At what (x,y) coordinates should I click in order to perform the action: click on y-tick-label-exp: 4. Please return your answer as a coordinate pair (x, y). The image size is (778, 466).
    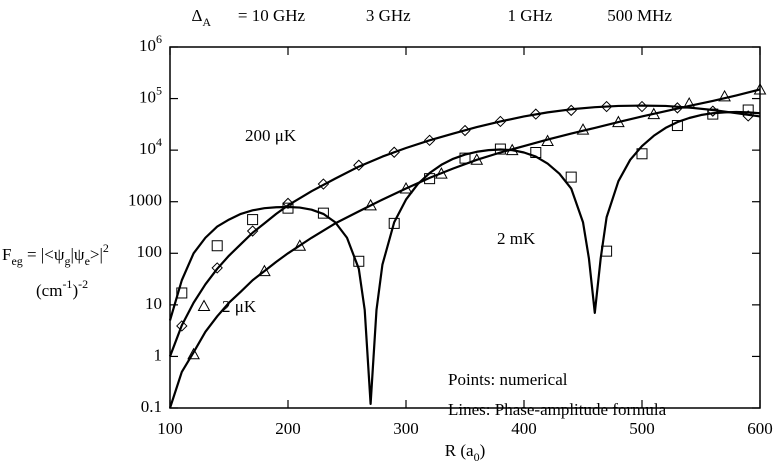
    Looking at the image, I should click on (159, 142).